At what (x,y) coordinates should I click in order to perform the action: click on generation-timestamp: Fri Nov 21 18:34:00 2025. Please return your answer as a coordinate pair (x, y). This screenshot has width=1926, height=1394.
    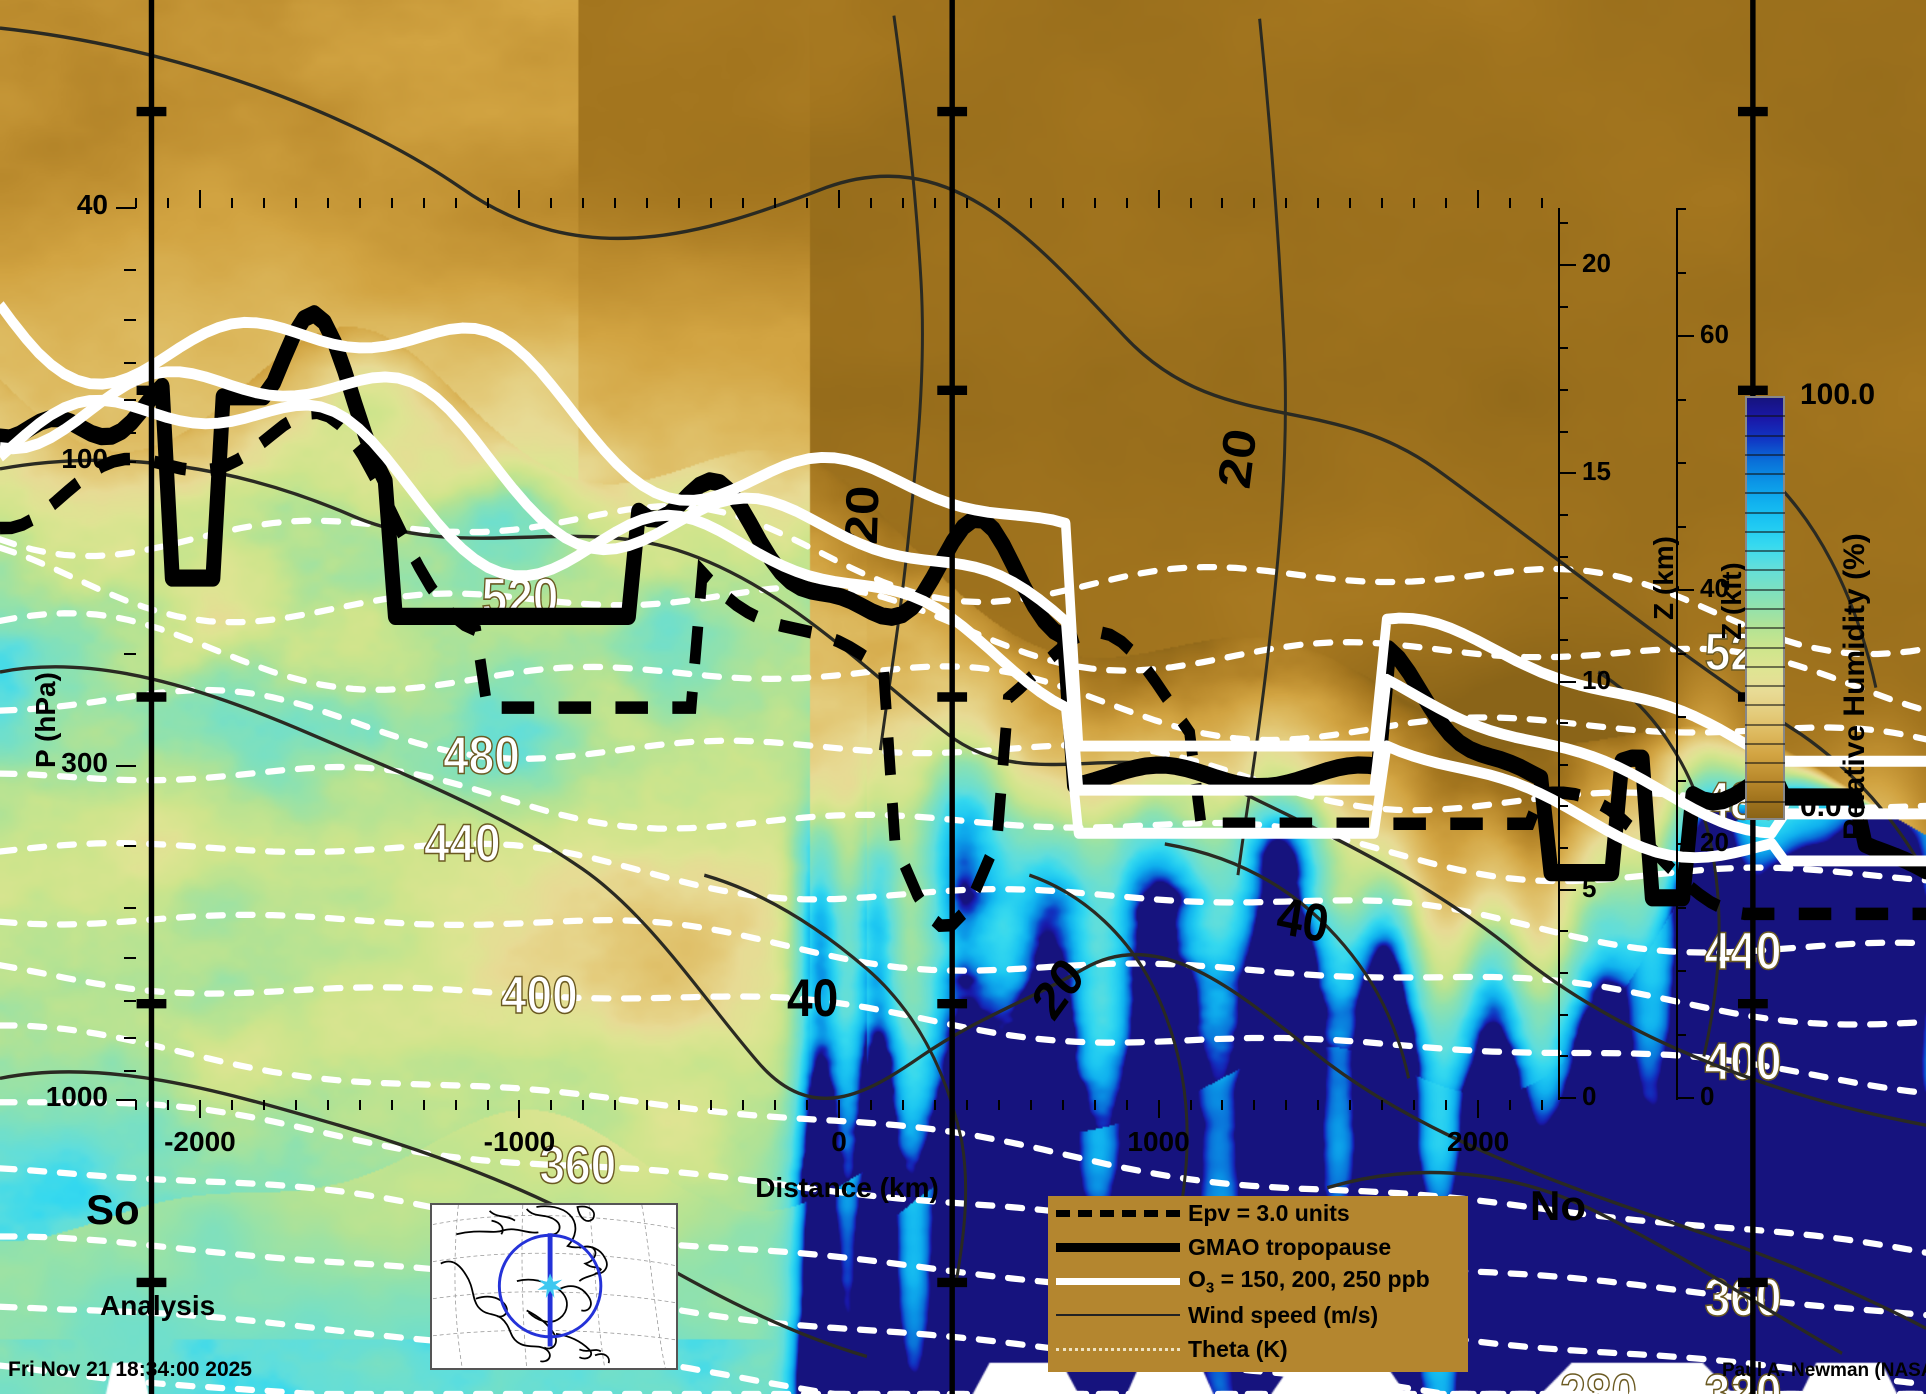
    Looking at the image, I should click on (130, 1369).